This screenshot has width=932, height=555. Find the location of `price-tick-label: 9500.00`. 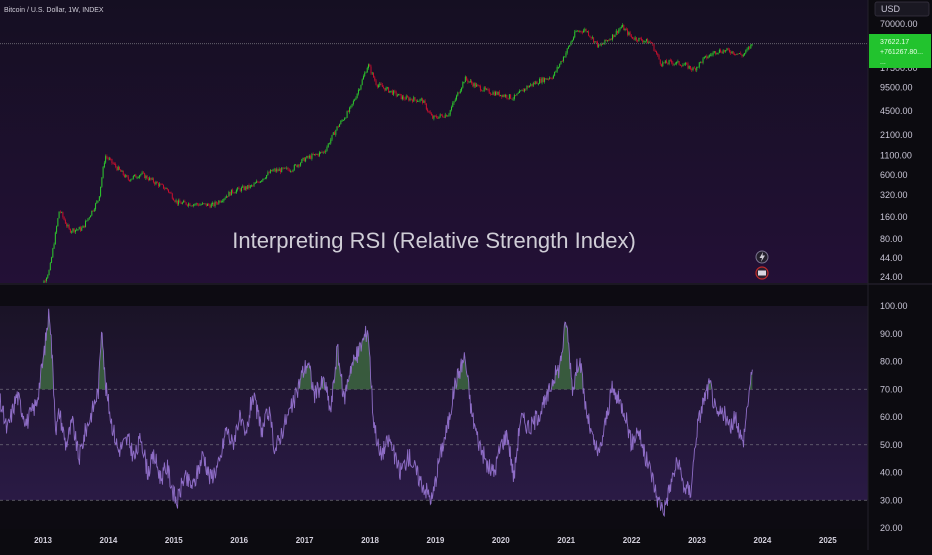

price-tick-label: 9500.00 is located at coordinates (896, 87).